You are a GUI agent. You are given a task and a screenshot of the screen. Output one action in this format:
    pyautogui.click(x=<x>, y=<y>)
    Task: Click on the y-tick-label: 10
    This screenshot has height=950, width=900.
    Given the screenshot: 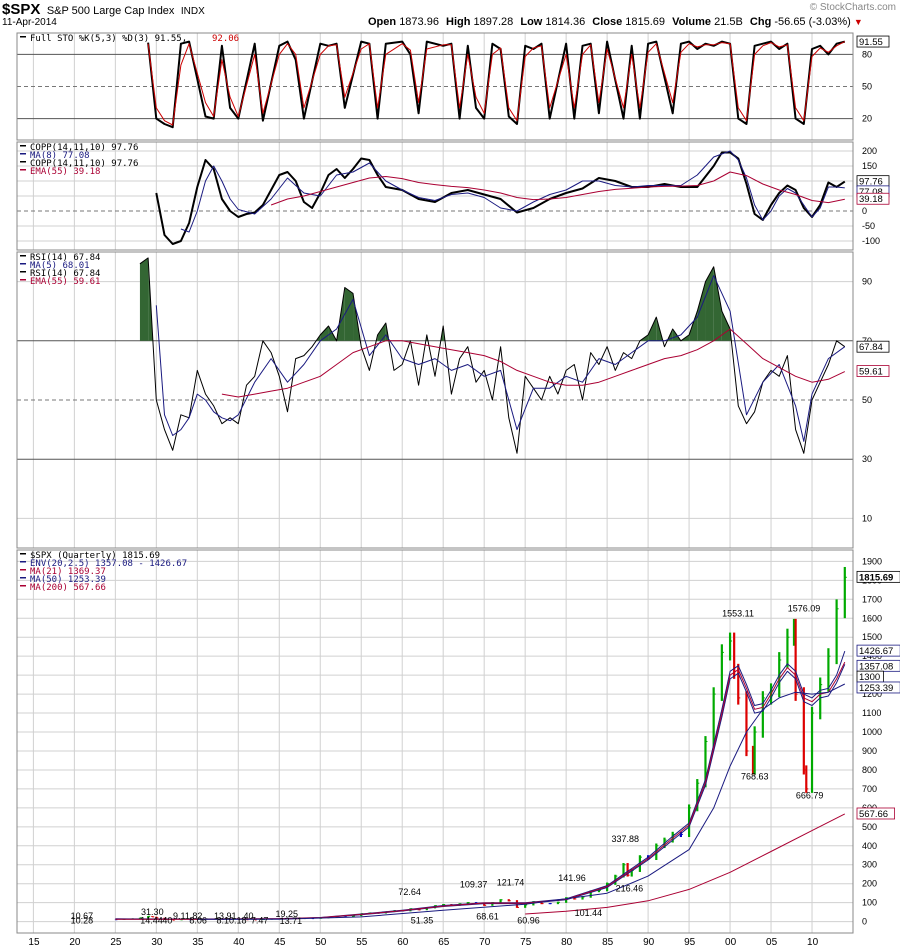 What is the action you would take?
    pyautogui.click(x=867, y=518)
    